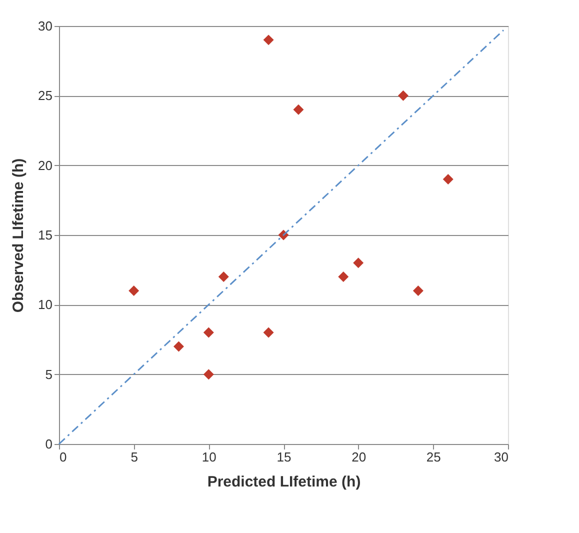 Image resolution: width=579 pixels, height=533 pixels. I want to click on x-axis-title: Predicted LIfetime (h), so click(284, 482).